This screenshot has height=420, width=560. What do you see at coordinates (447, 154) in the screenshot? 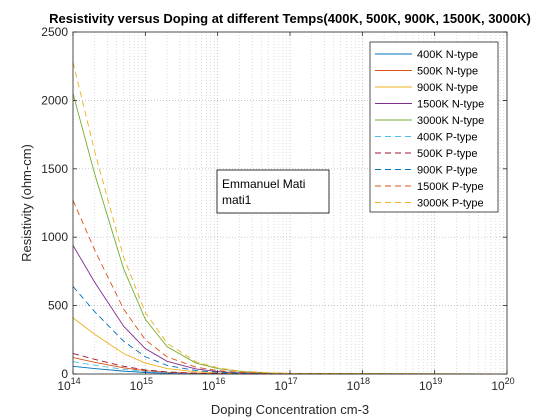
I see `legend-label: 500K P-type` at bounding box center [447, 154].